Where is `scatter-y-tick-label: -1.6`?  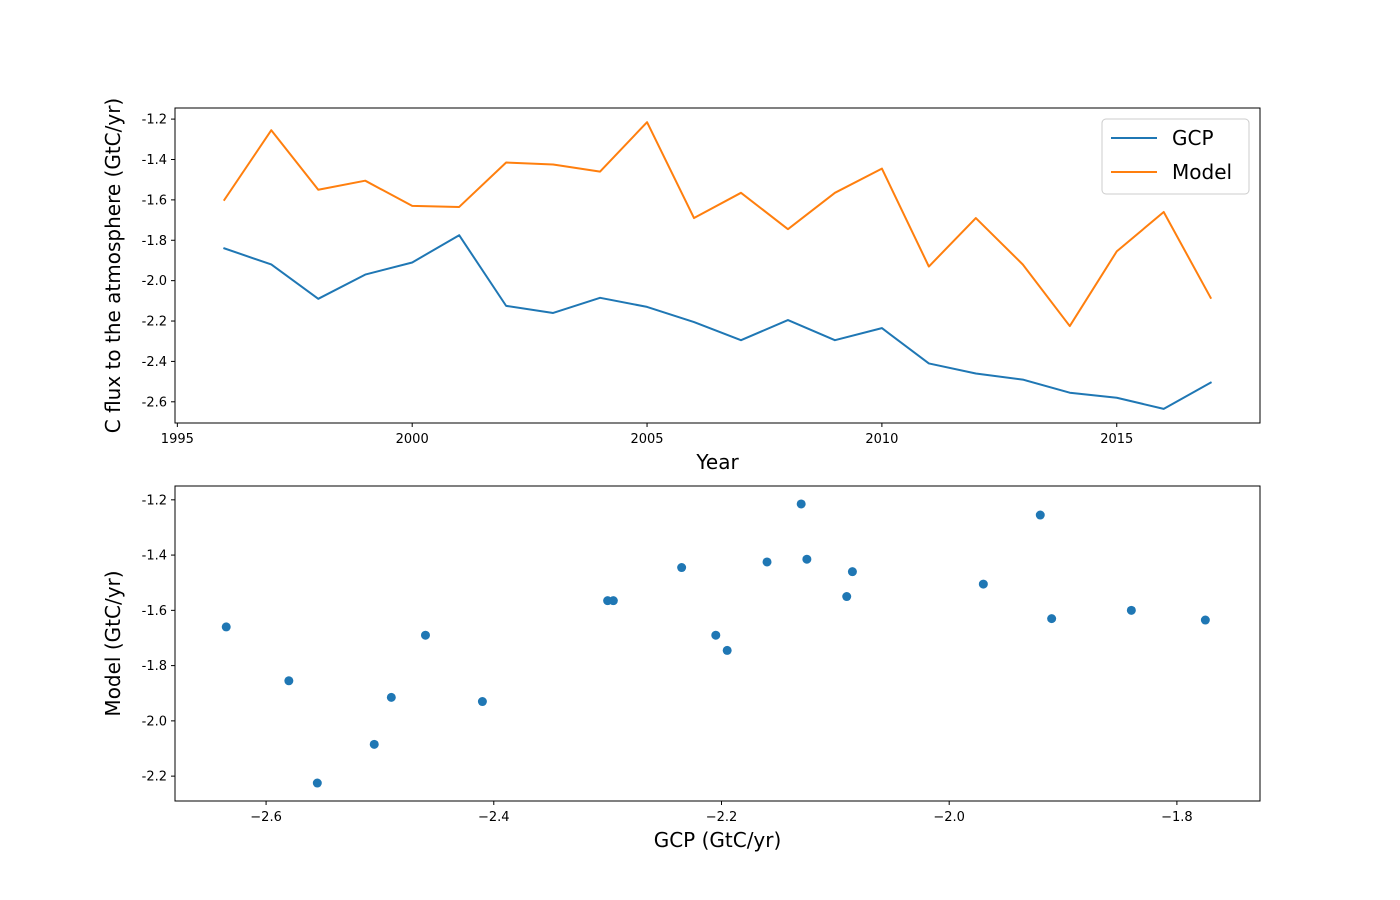
scatter-y-tick-label: -1.6 is located at coordinates (154, 611).